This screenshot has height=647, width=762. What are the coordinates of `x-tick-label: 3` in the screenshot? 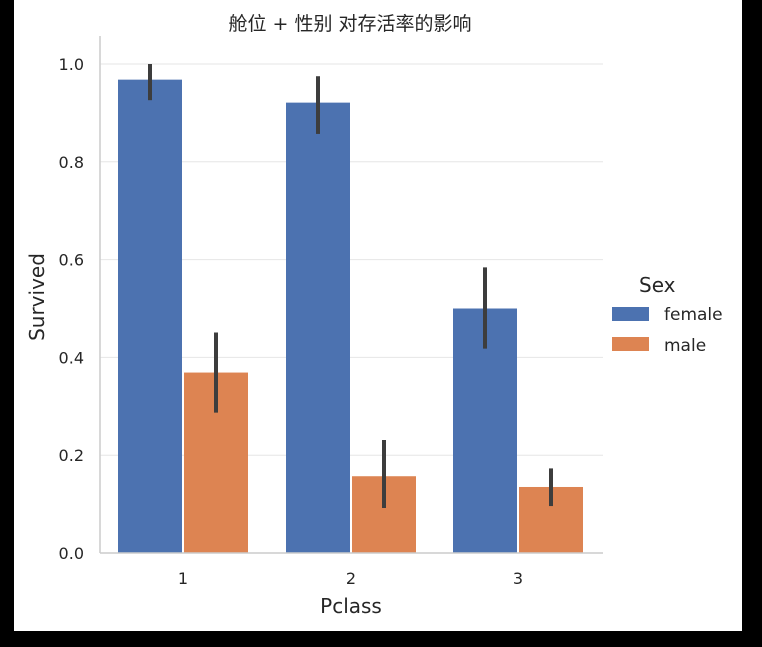 It's located at (518, 578).